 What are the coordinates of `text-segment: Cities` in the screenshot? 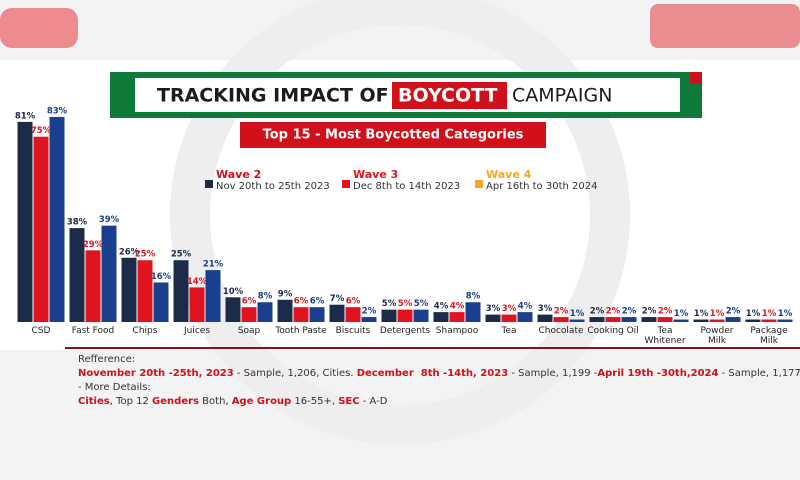 It's located at (94, 401).